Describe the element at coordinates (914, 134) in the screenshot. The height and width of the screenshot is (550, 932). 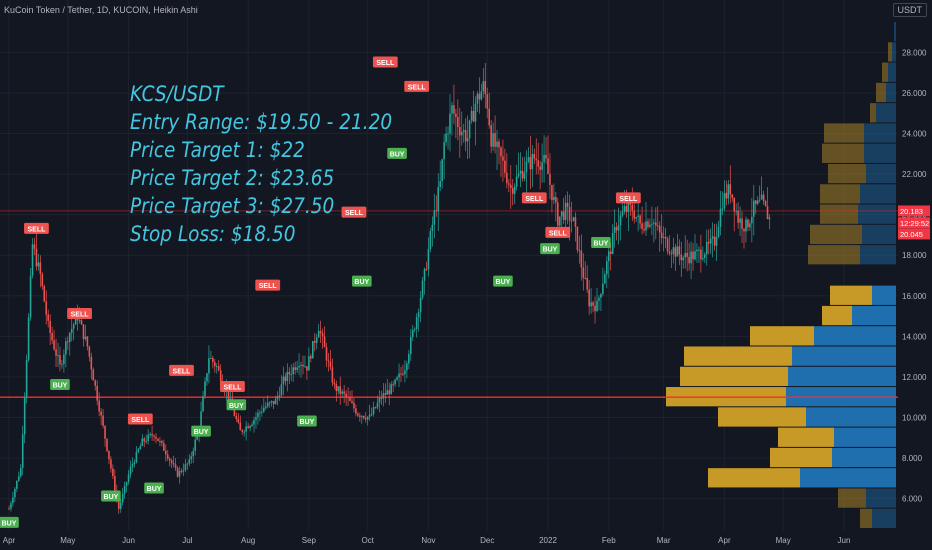
I see `y-tick-label: 24.000` at that location.